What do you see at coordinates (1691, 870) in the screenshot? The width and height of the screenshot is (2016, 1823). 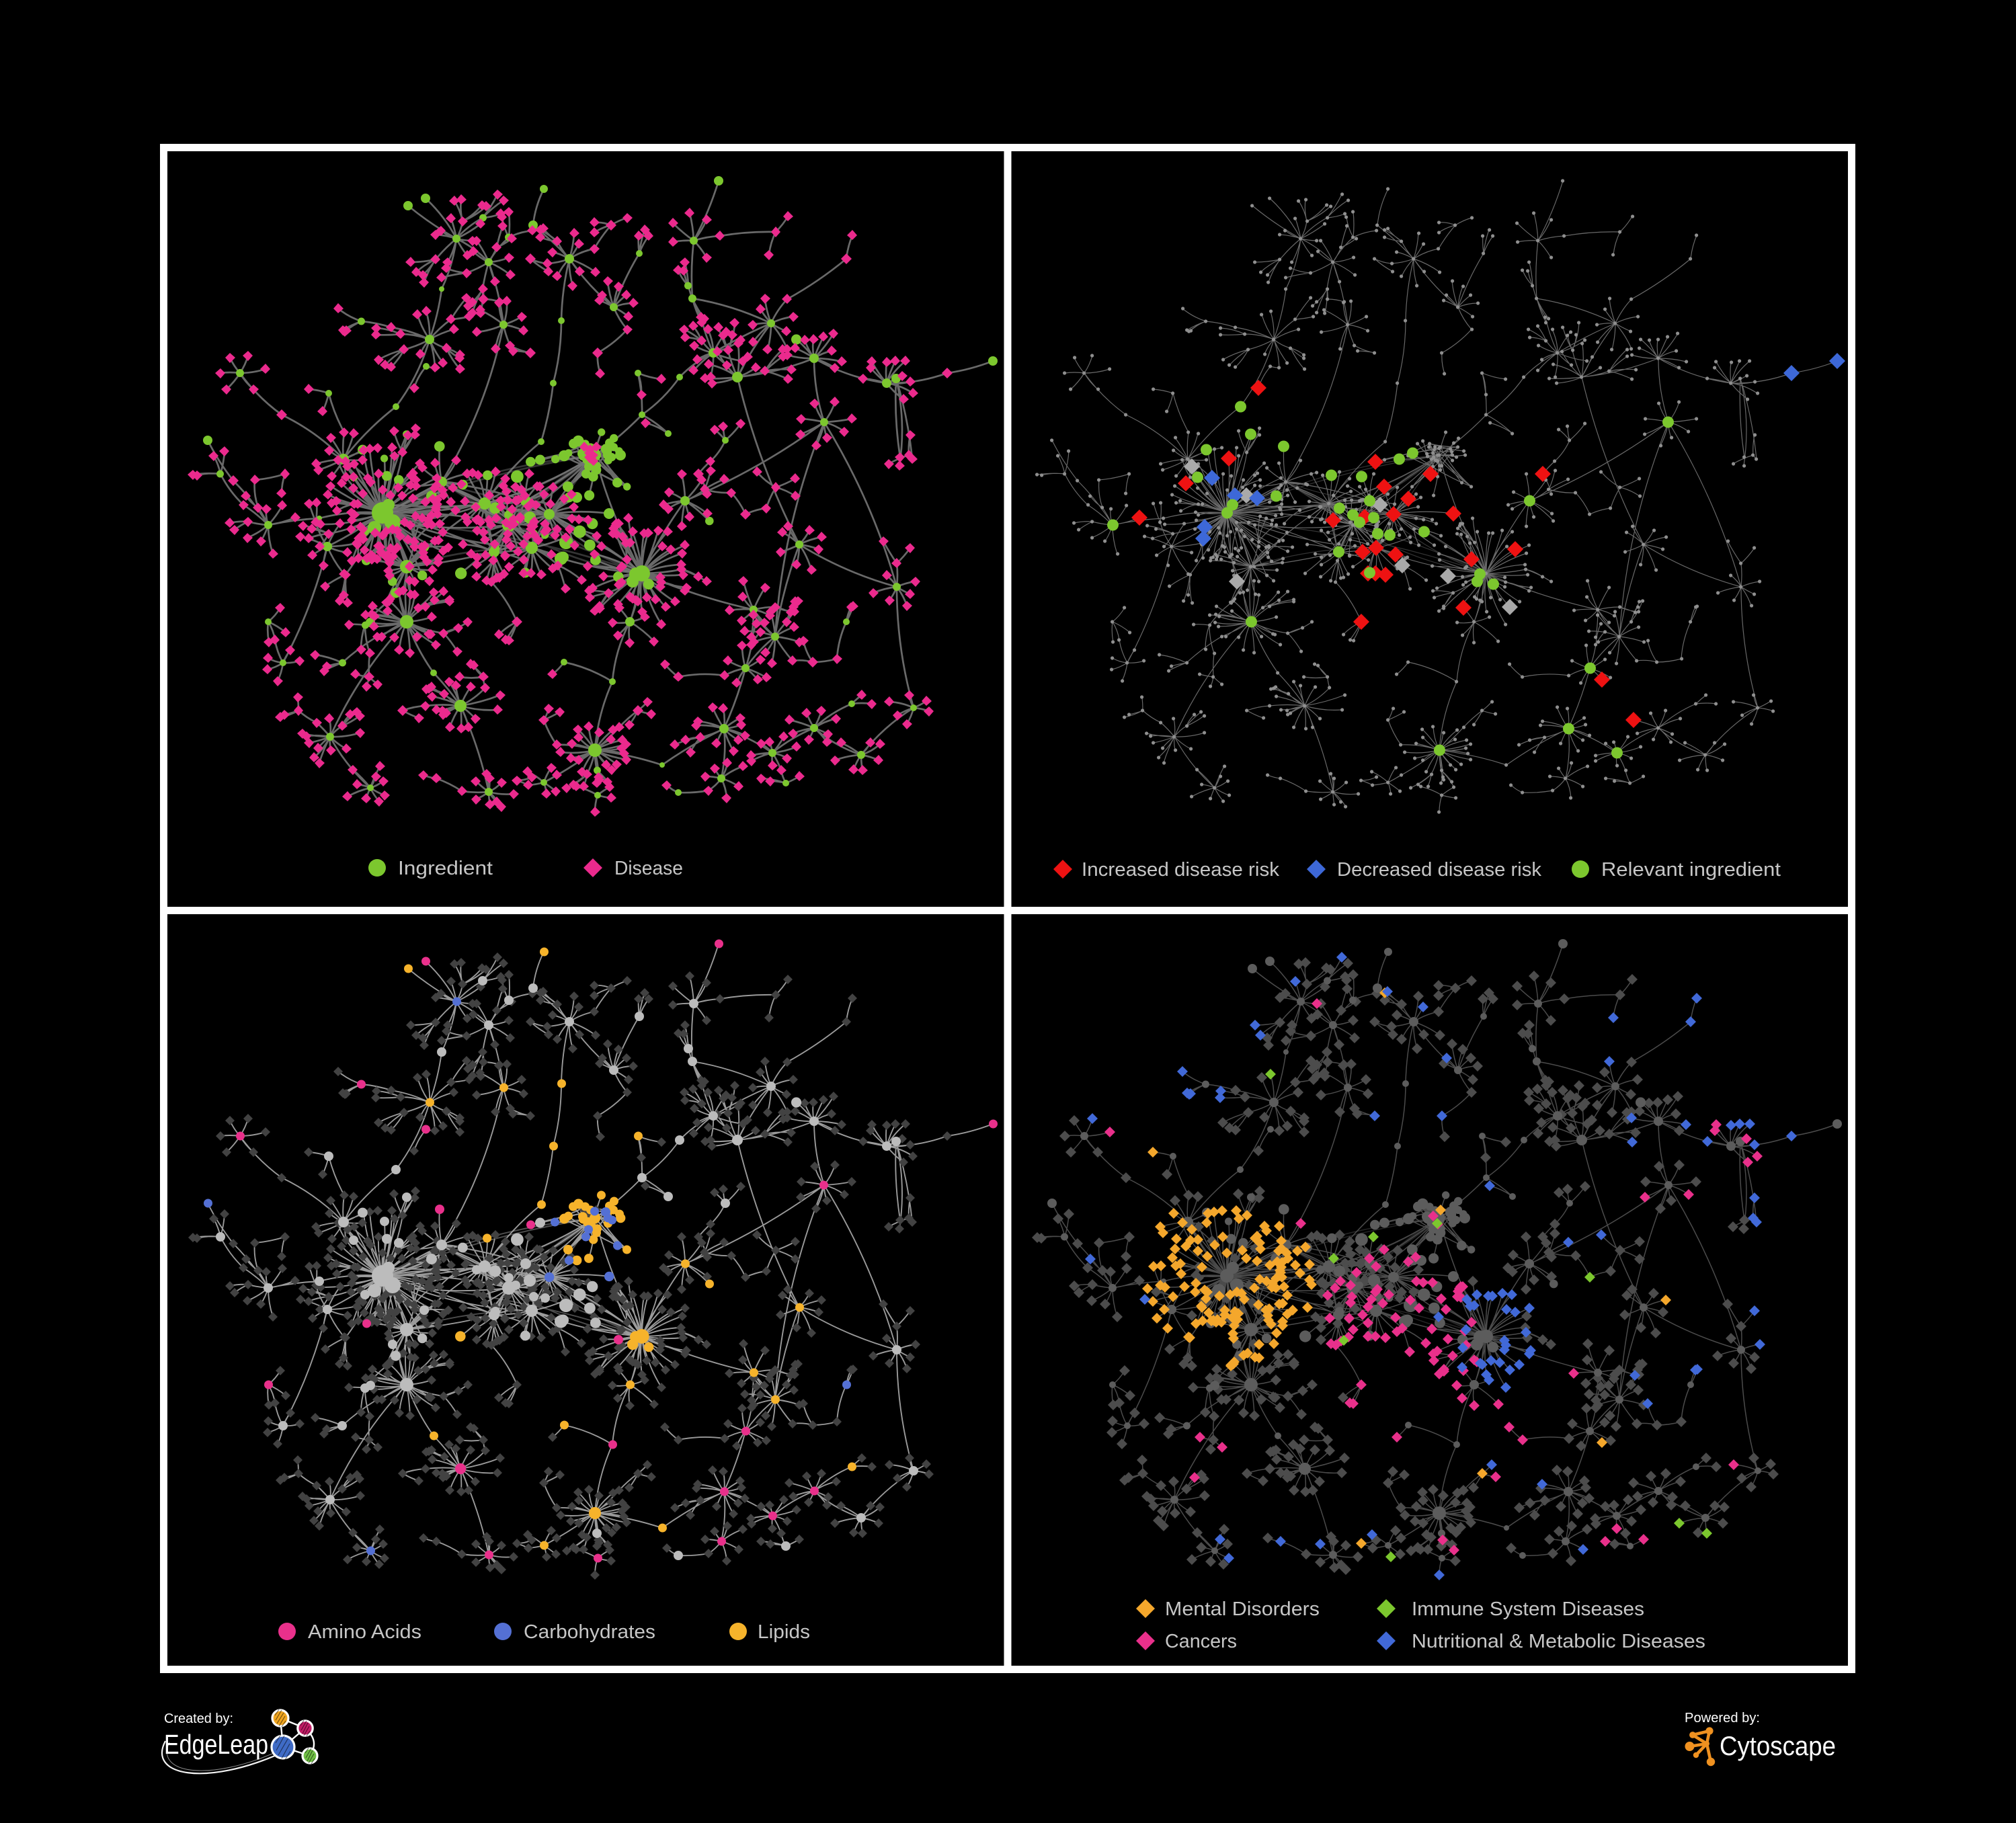 I see `svg-text: Relevant ingredient` at bounding box center [1691, 870].